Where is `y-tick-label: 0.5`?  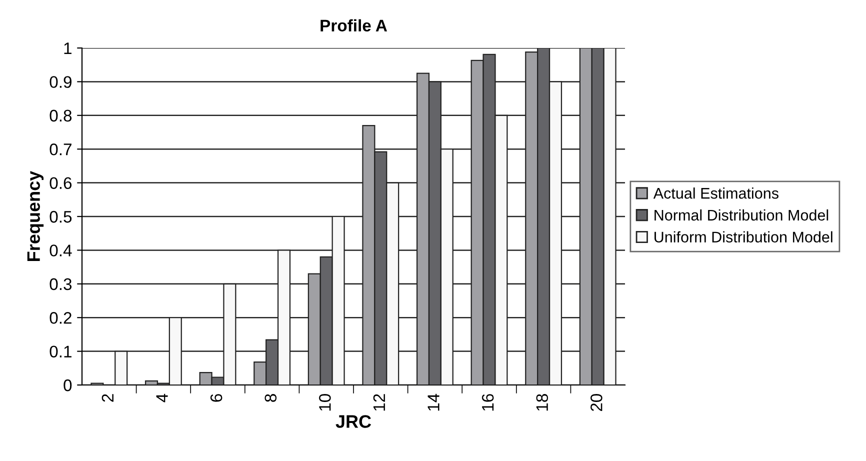 y-tick-label: 0.5 is located at coordinates (61, 216).